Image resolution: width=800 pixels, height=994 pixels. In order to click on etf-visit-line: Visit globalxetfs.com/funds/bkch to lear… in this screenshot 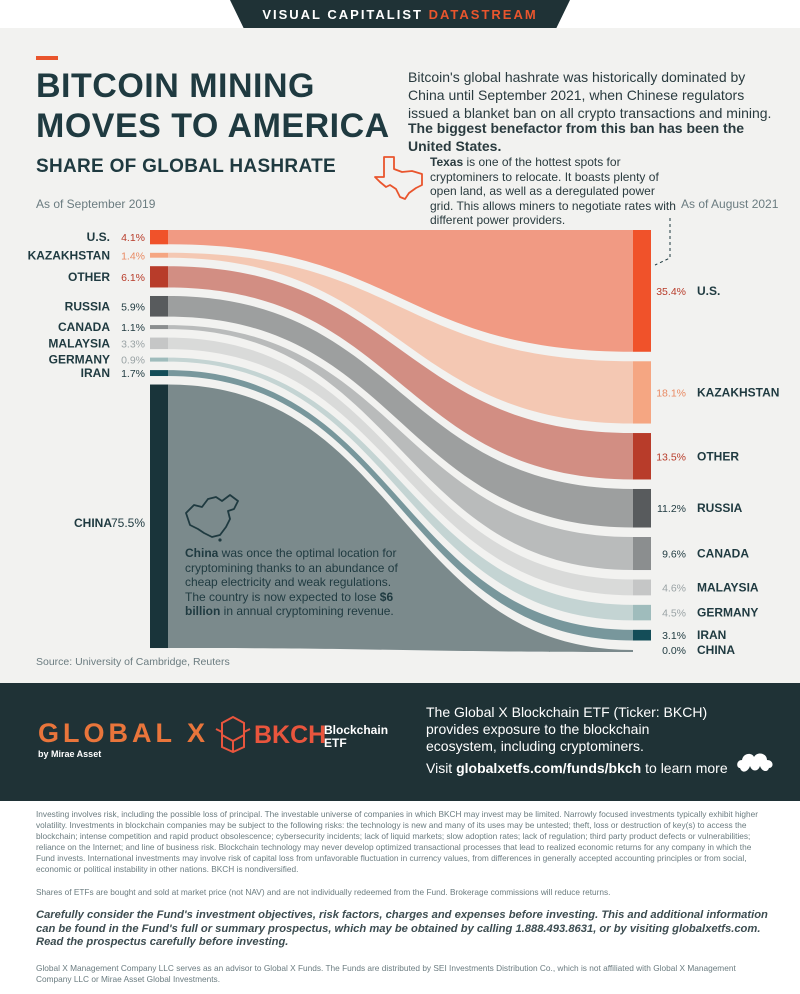, I will do `click(577, 768)`.